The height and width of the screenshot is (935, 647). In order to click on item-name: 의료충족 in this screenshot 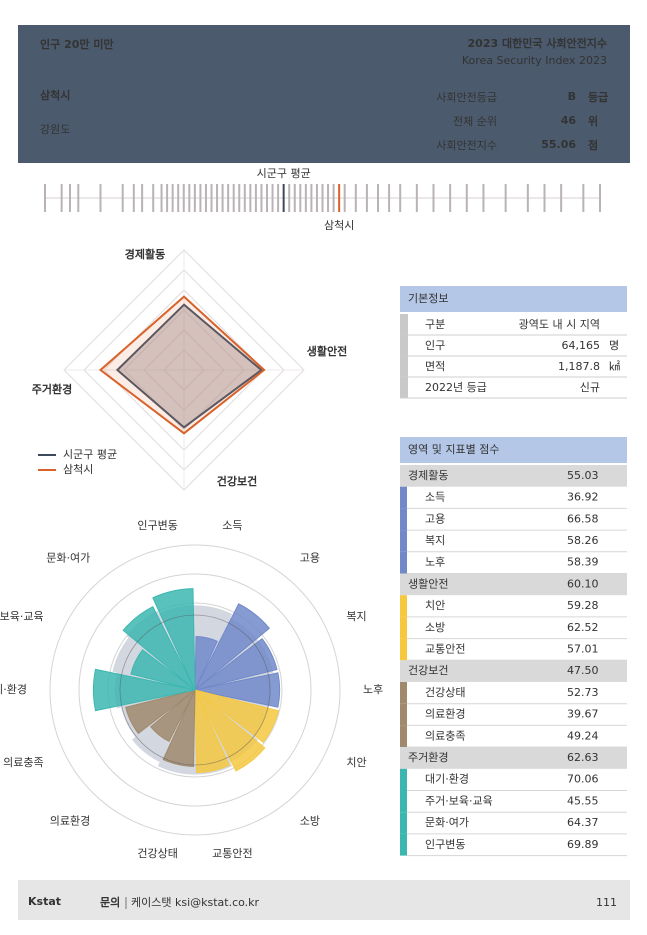, I will do `click(445, 735)`.